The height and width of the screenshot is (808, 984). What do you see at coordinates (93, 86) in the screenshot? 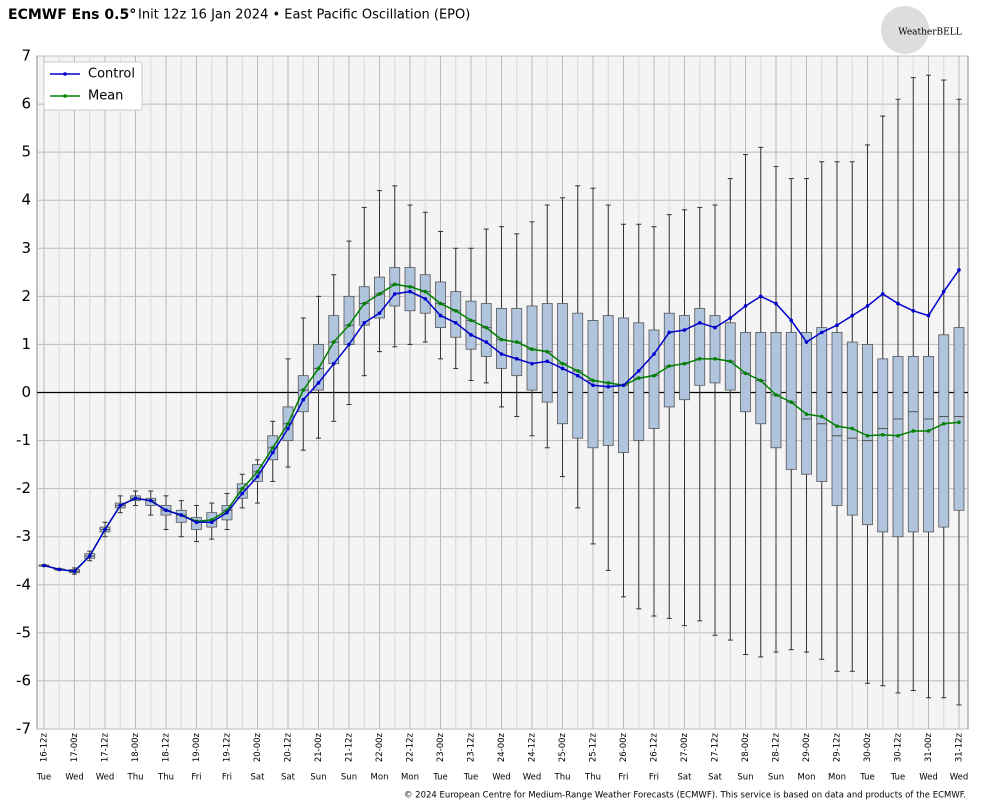
I see `legend: Control Mean` at bounding box center [93, 86].